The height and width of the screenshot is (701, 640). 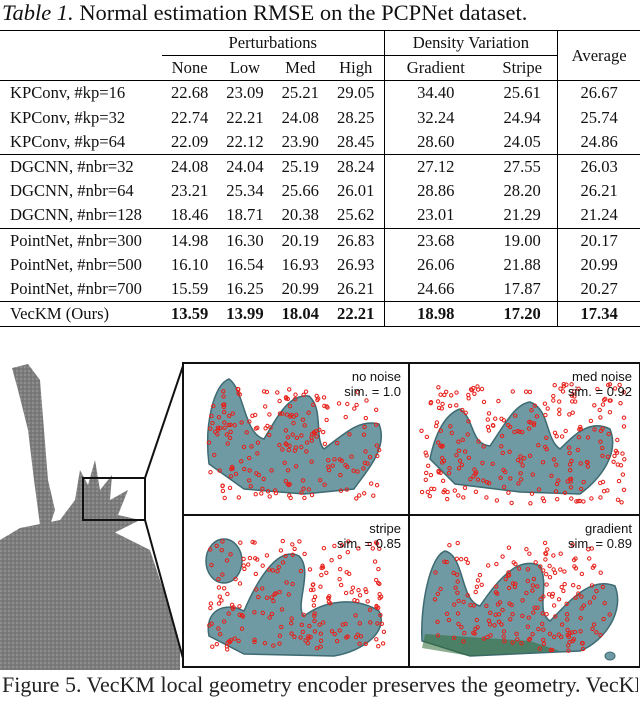 What do you see at coordinates (76, 215) in the screenshot?
I see `method-cell: DGCNN, #nbr=128` at bounding box center [76, 215].